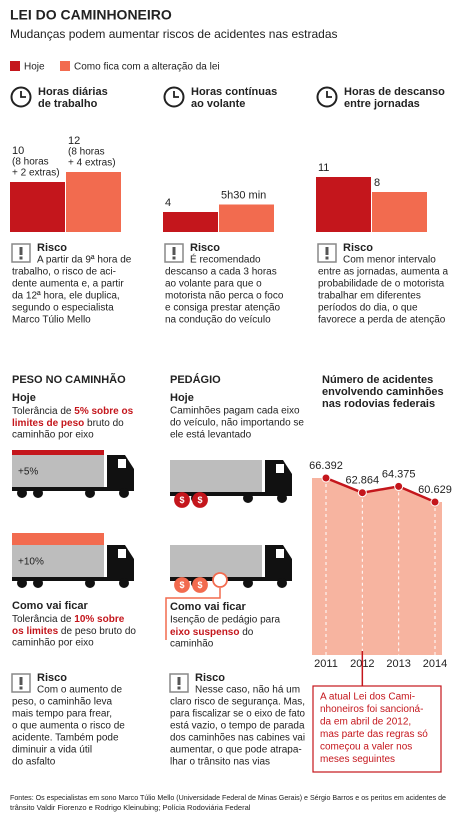 The image size is (456, 816). Describe the element at coordinates (36, 173) in the screenshot. I see `value-note: + 2 extras)` at that location.